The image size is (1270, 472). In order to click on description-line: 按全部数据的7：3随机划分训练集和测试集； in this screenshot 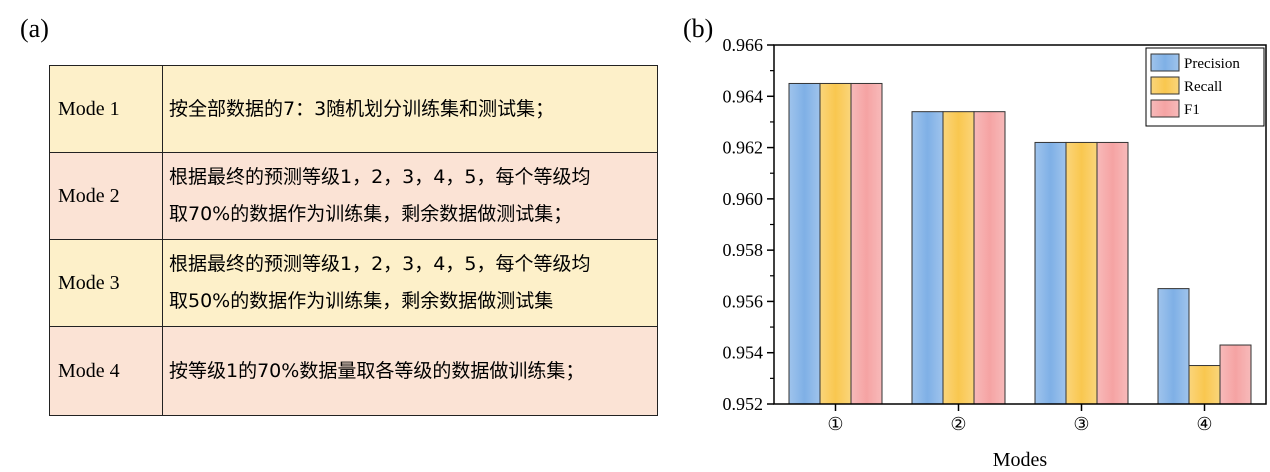, I will do `click(362, 108)`.